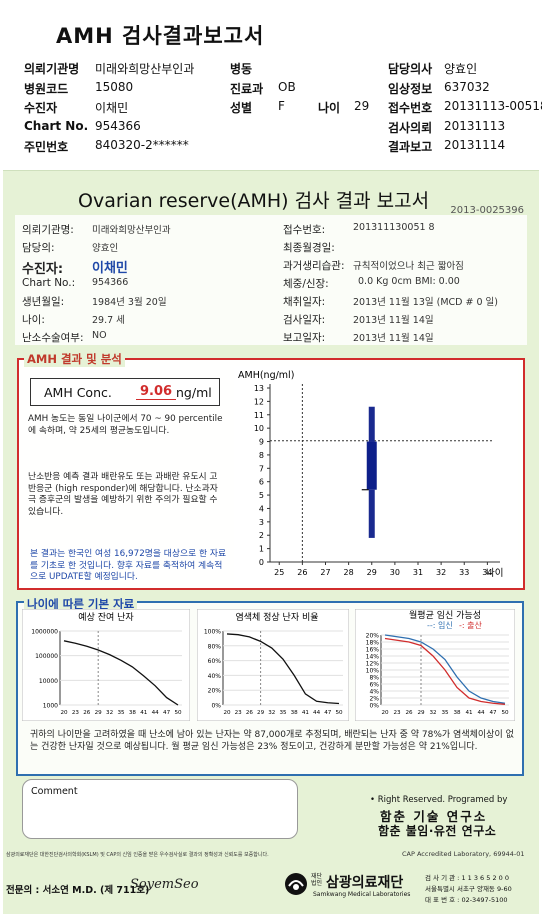  Describe the element at coordinates (494, 573) in the screenshot. I see `chart-xlabel: 나이` at that location.